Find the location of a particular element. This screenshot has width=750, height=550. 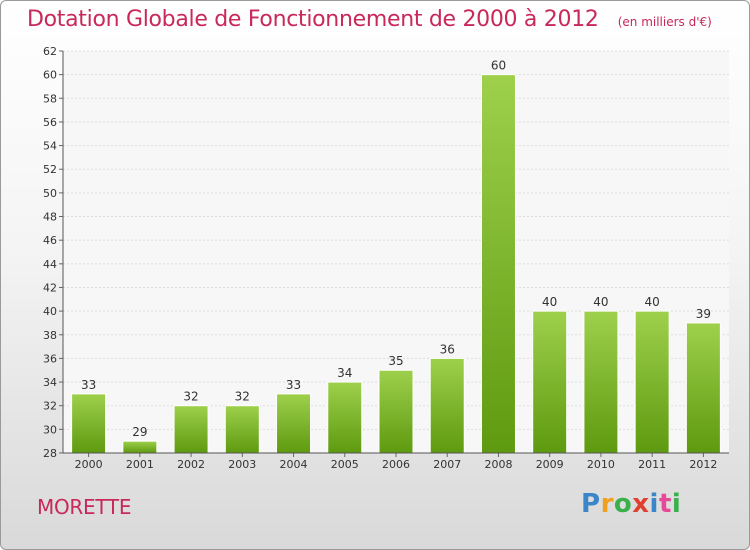

data-label-2002: 32 is located at coordinates (190, 397).